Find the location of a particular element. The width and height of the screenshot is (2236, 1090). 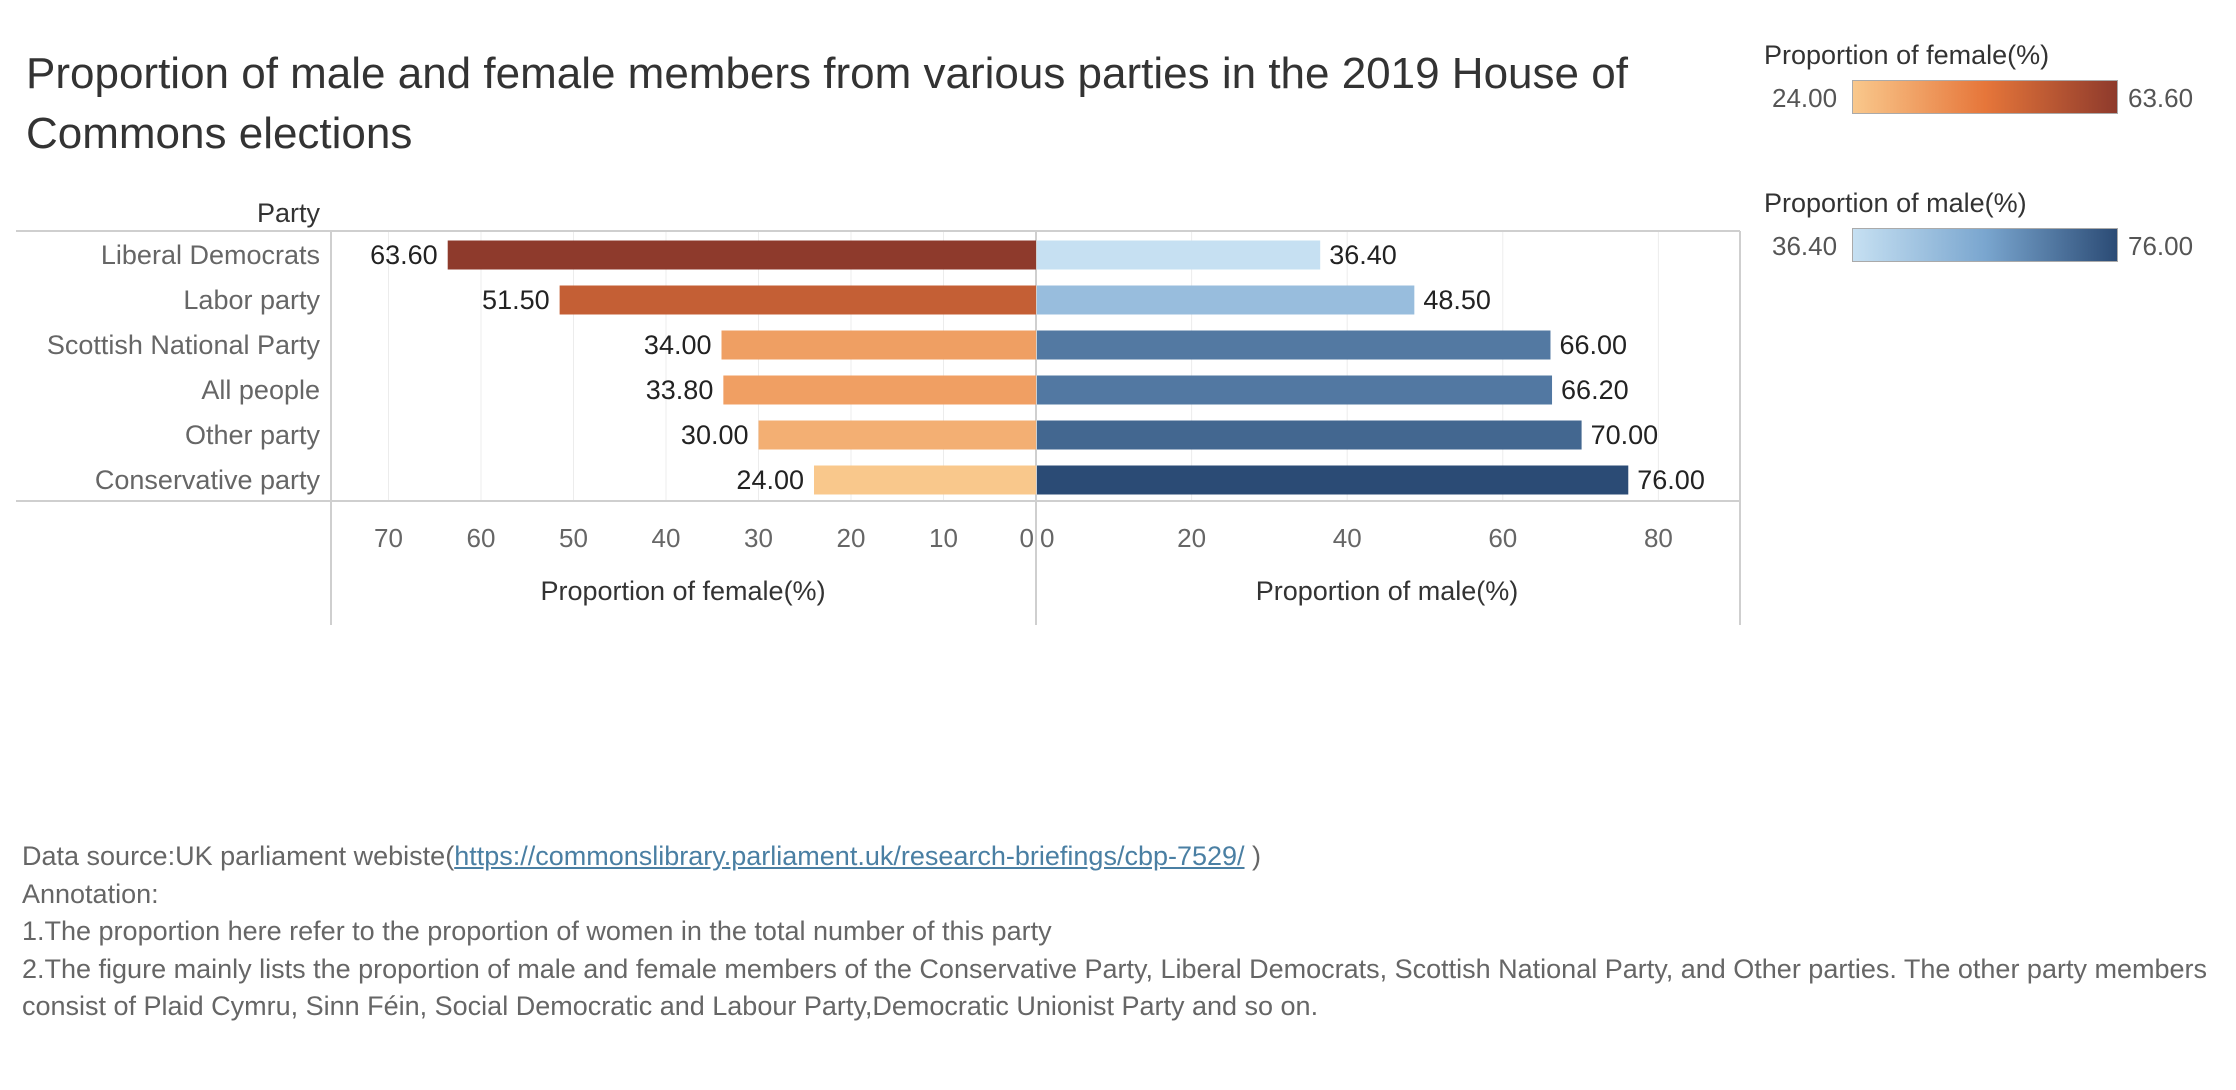

female-tick-label: 50 is located at coordinates (573, 538).